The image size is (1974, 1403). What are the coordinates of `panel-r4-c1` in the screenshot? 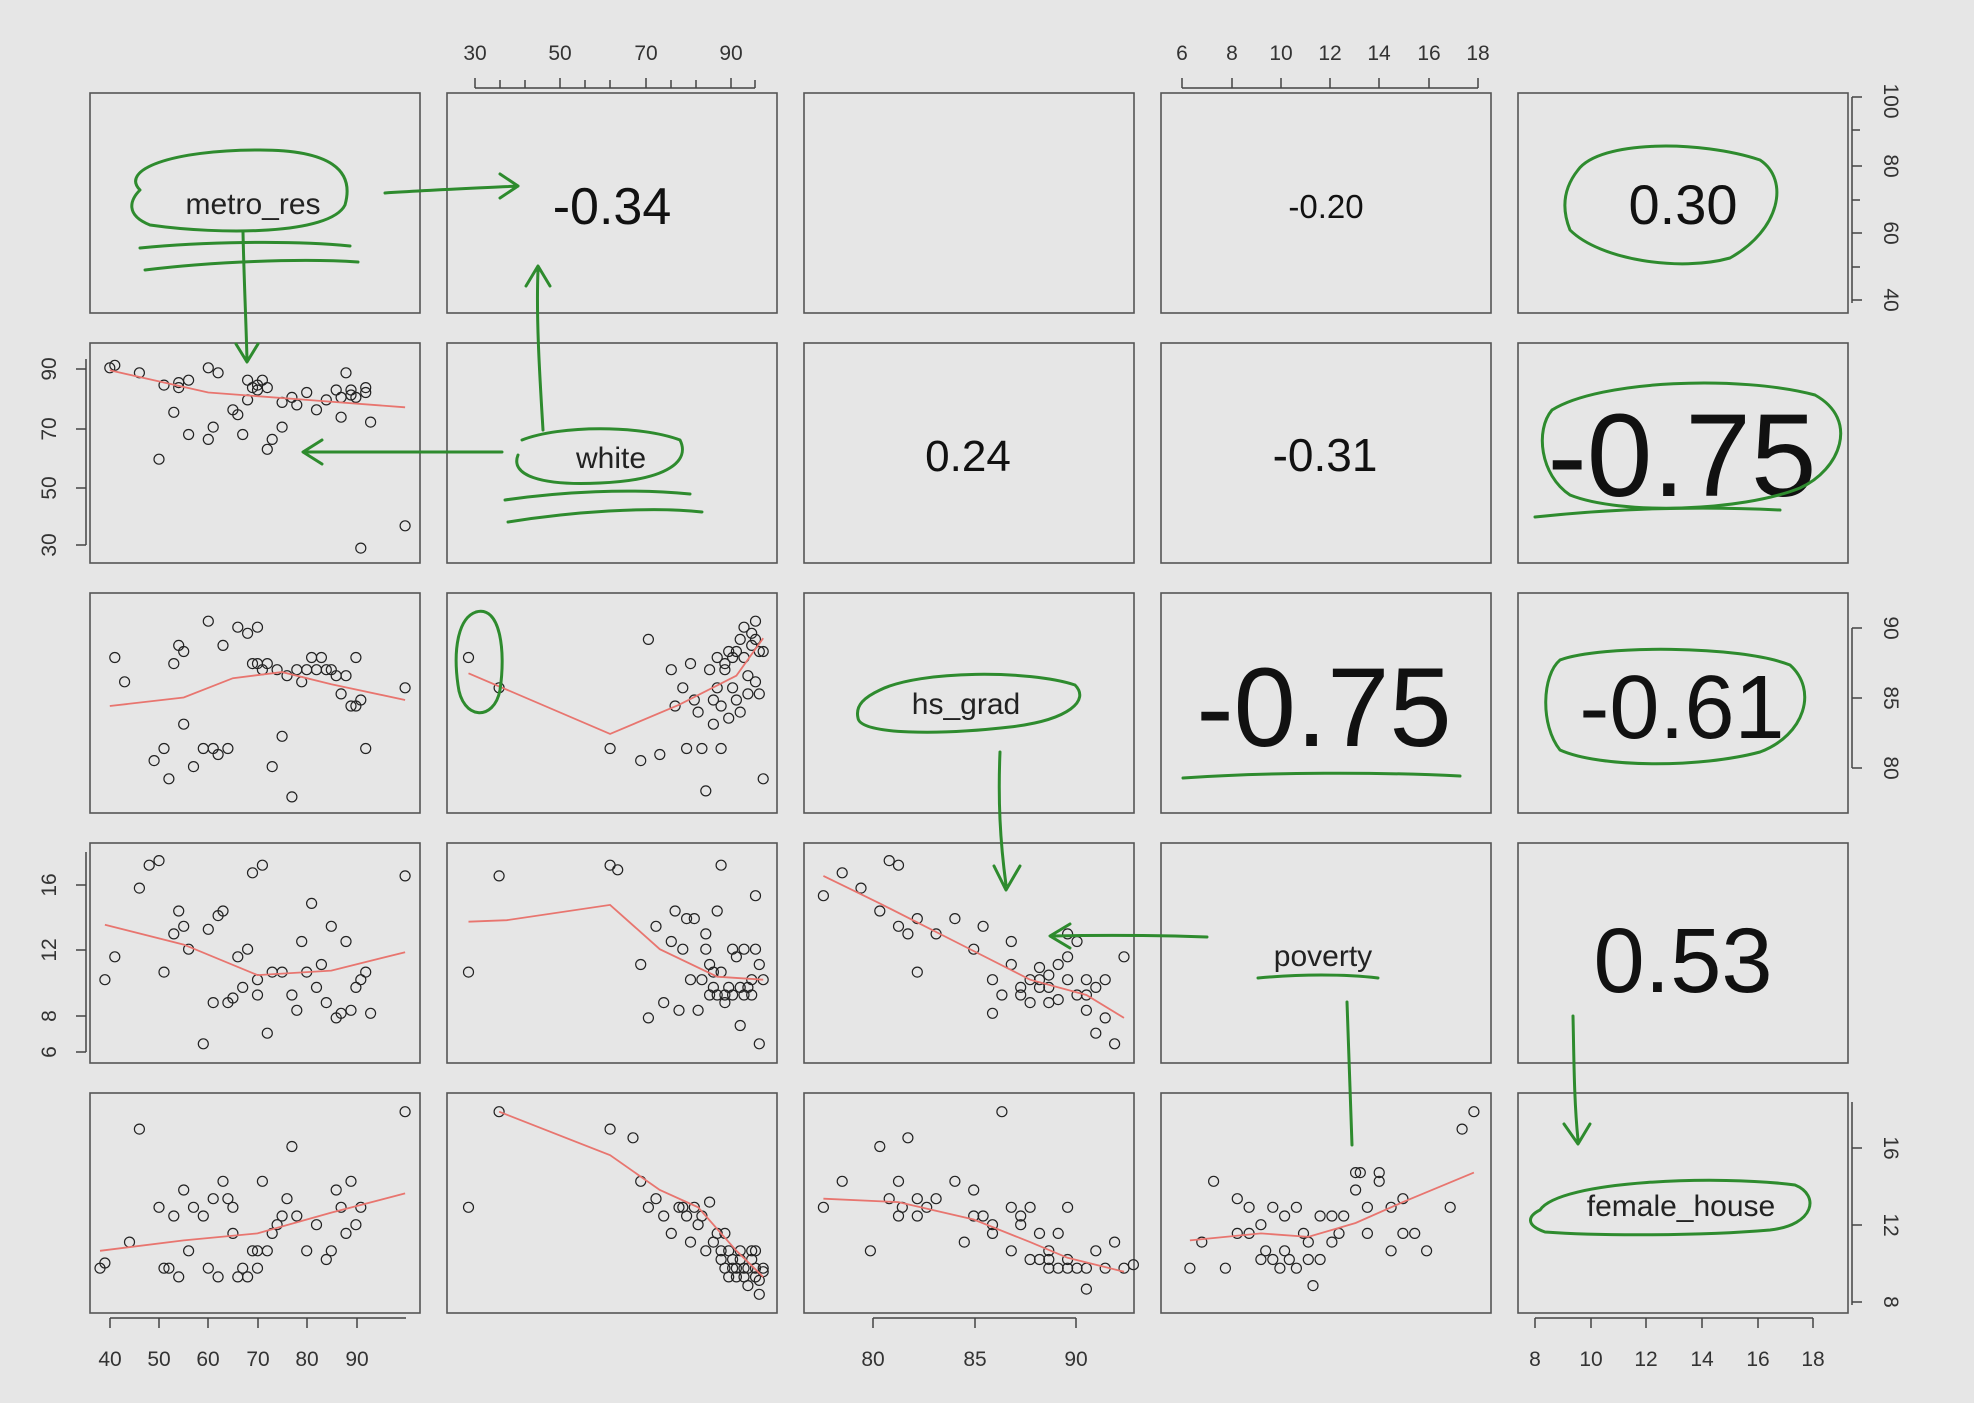 It's located at (255, 953).